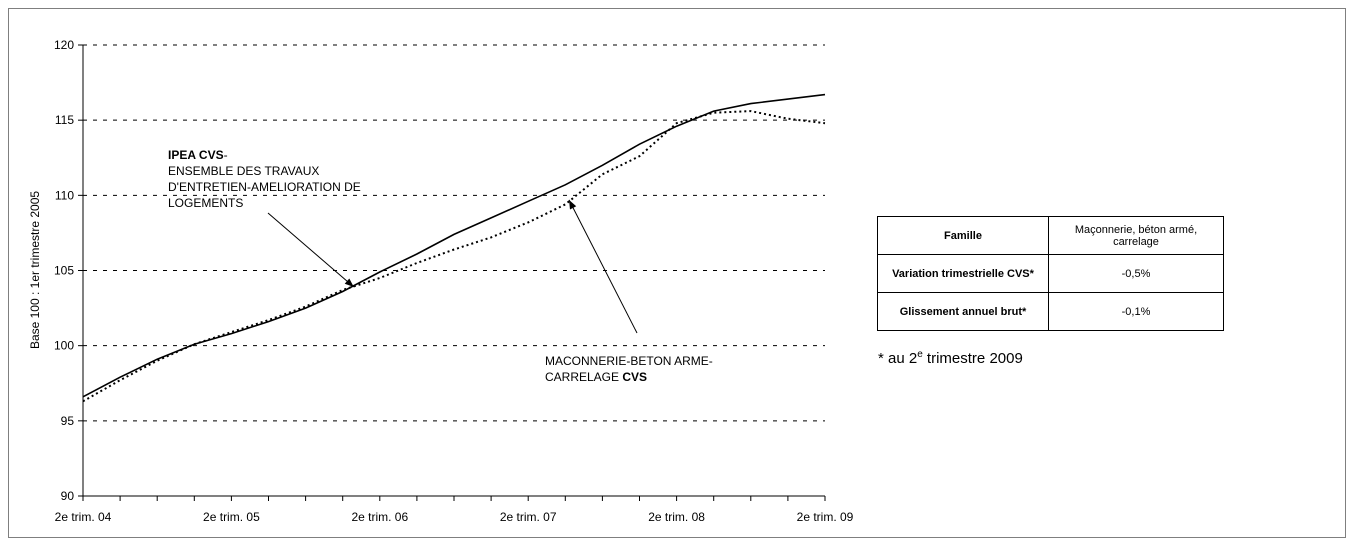 The width and height of the screenshot is (1354, 542). Describe the element at coordinates (226, 155) in the screenshot. I see `annotation-ipea-suffix: -` at that location.